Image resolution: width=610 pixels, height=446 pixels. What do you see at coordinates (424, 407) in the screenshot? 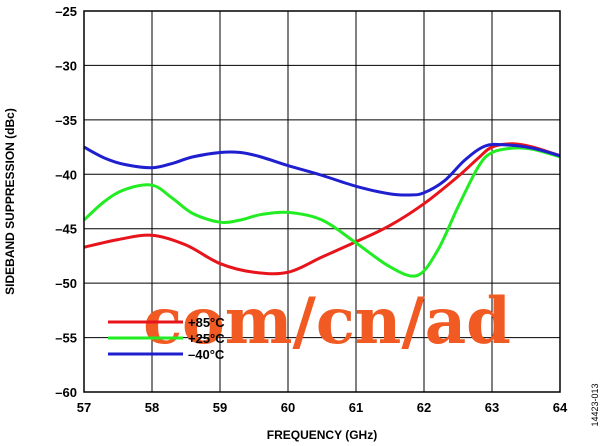
I see `x-tick-label: 62` at bounding box center [424, 407].